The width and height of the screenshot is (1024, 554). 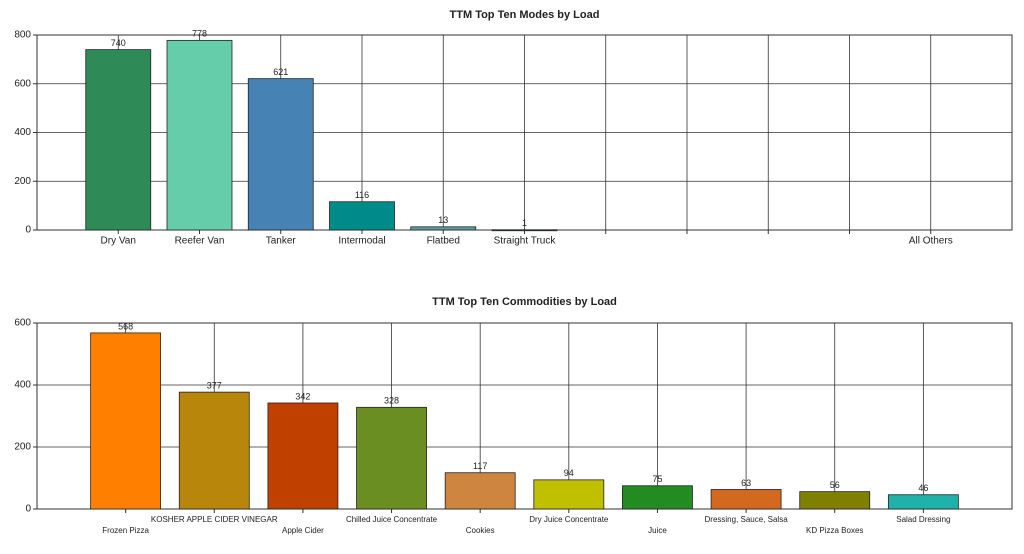 What do you see at coordinates (923, 519) in the screenshot?
I see `x-tick-label: Salad Dressing` at bounding box center [923, 519].